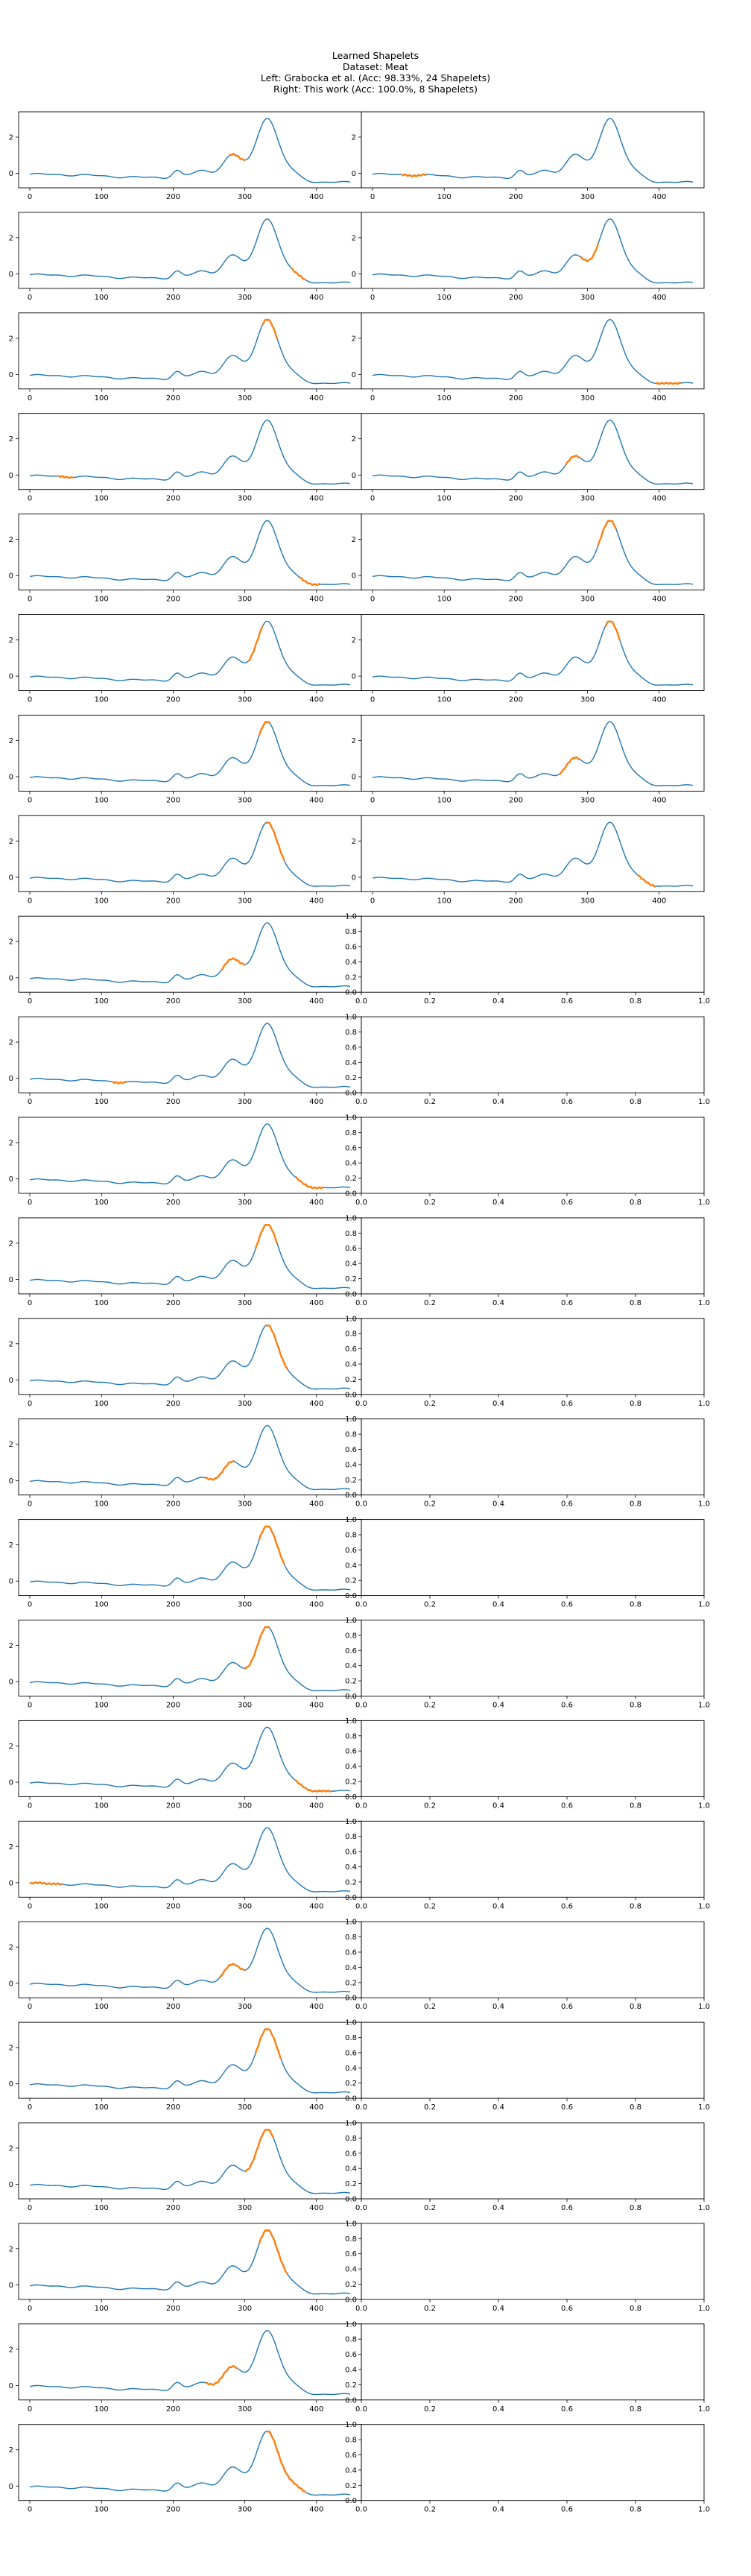 Image resolution: width=751 pixels, height=2576 pixels. What do you see at coordinates (527, 1864) in the screenshot?
I see `subplot-right-18: 0.0 0.2 0.4 0.6 0.8 1.0 0.0 0.2 0.4 0.6 0.8 1.0` at bounding box center [527, 1864].